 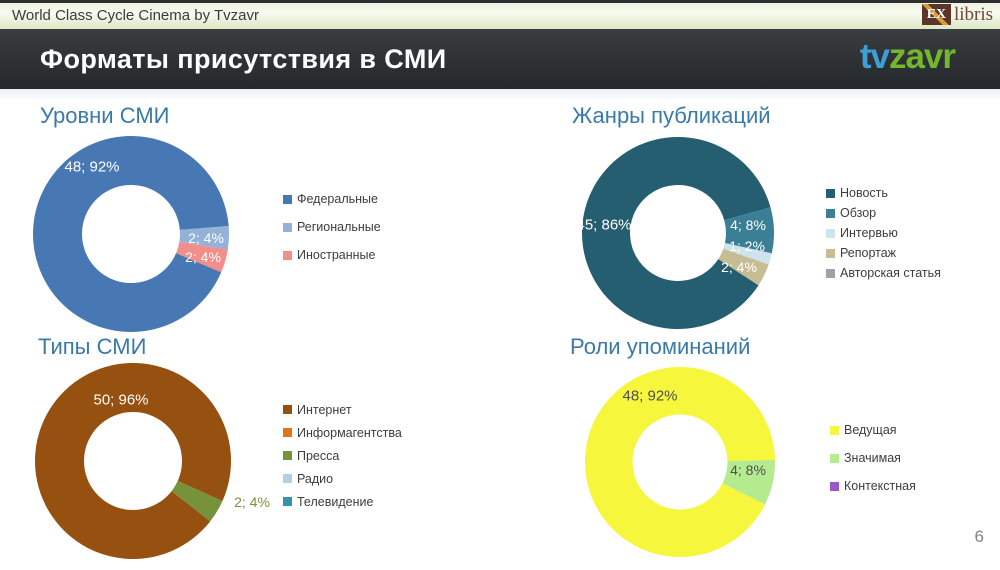 I want to click on legend-mention-roles: Ведущая Значимая Контекстная, so click(x=873, y=458).